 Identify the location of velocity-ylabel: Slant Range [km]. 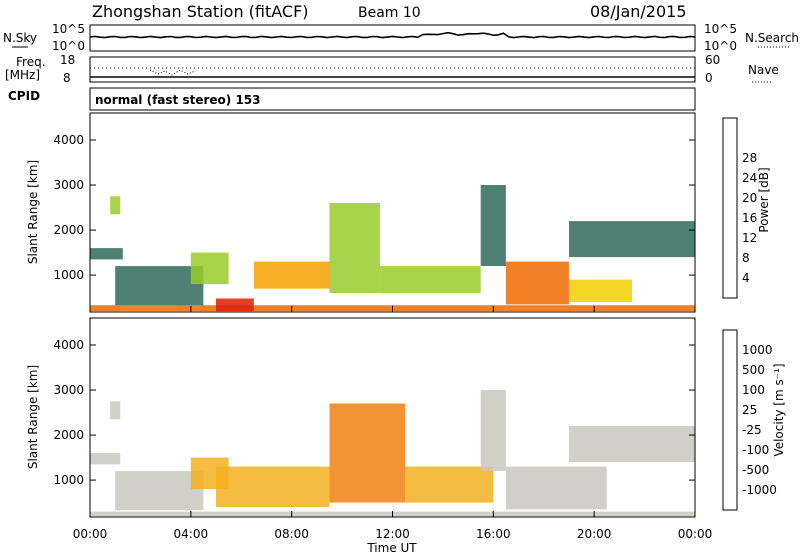
(33, 417).